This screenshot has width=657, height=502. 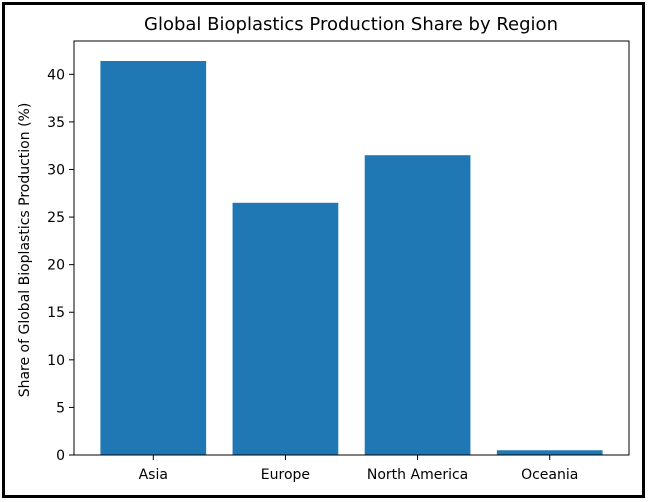 What do you see at coordinates (56, 266) in the screenshot?
I see `y-tick-label: 20` at bounding box center [56, 266].